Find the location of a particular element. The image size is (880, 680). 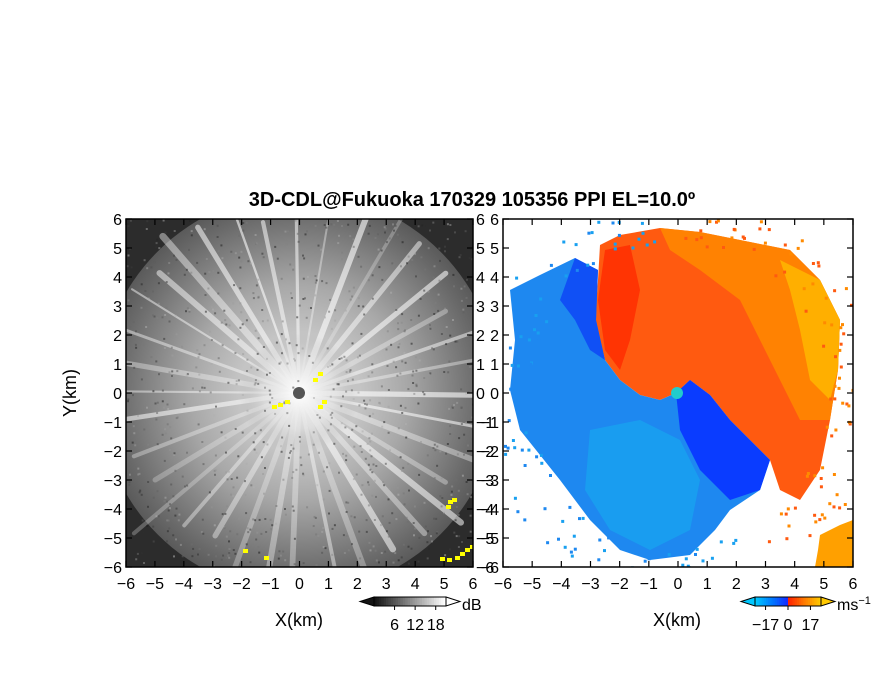

x-tick-label: 5 is located at coordinates (823, 584).